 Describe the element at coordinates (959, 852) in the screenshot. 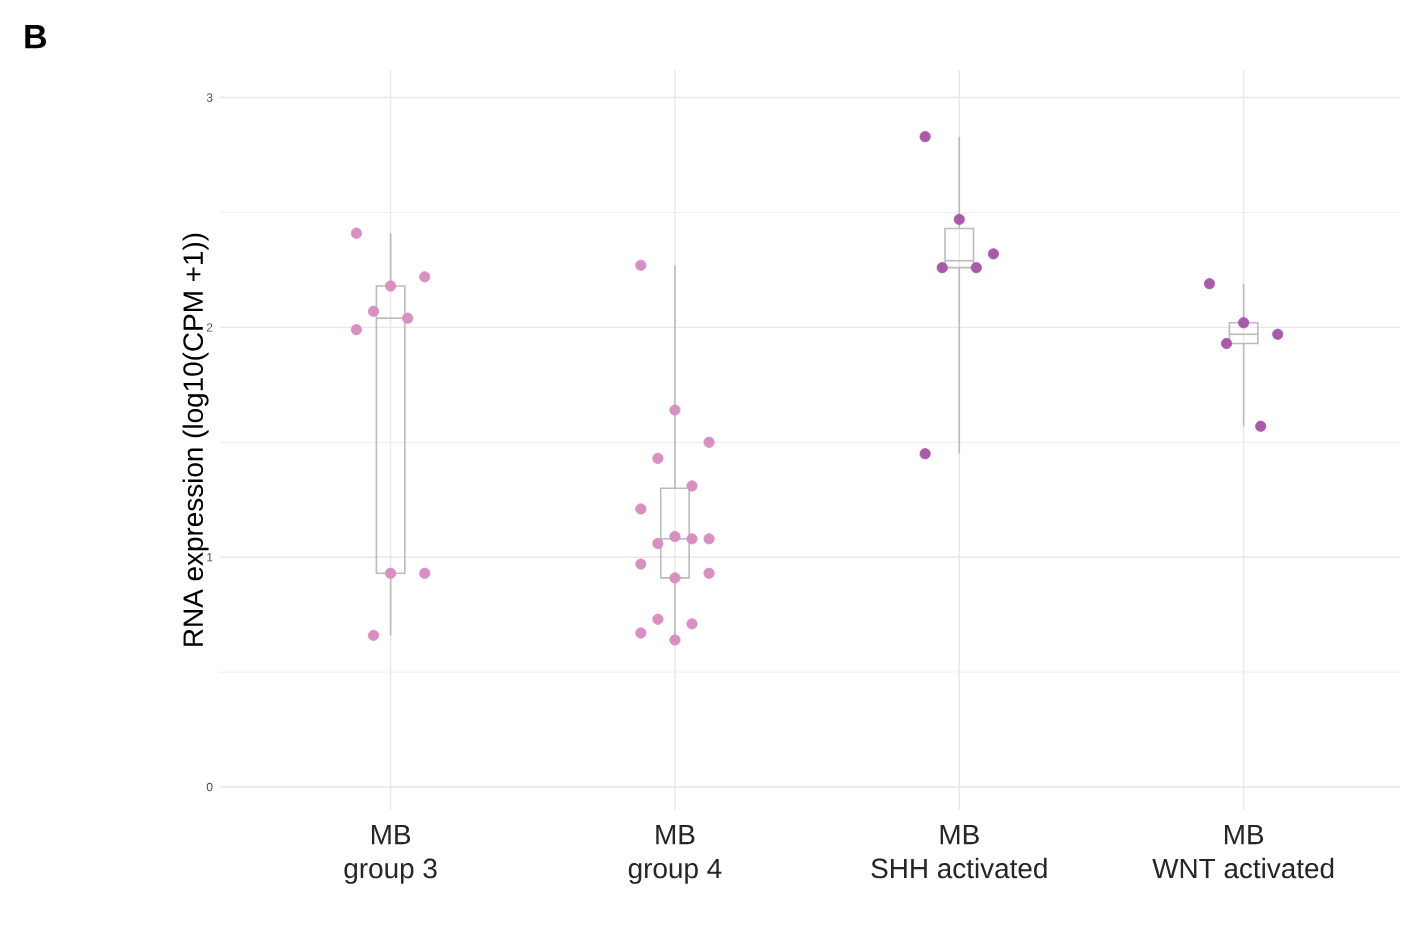

I see `x-tick-label: MB SHH activated` at that location.